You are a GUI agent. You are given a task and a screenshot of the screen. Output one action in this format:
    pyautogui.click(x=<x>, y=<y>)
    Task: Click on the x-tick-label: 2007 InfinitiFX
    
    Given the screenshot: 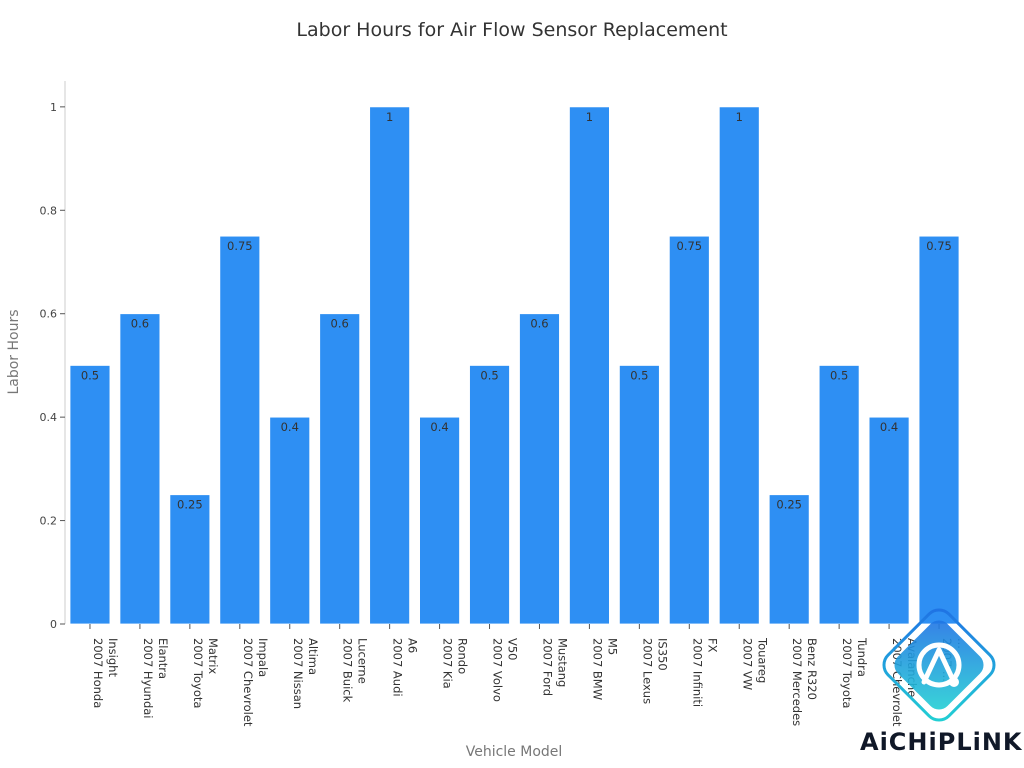 What is the action you would take?
    pyautogui.click(x=704, y=672)
    